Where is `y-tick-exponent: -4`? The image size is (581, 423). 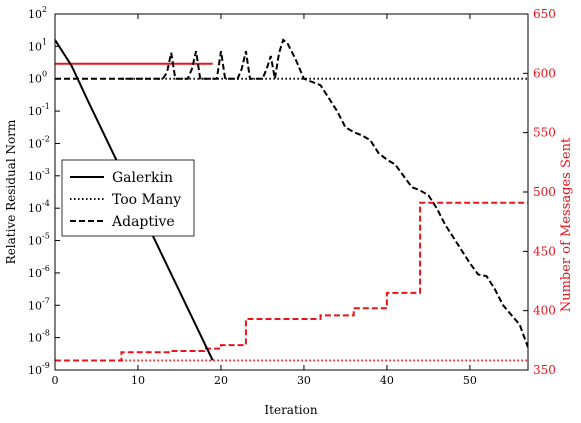 y-tick-exponent: -4 is located at coordinates (46, 203).